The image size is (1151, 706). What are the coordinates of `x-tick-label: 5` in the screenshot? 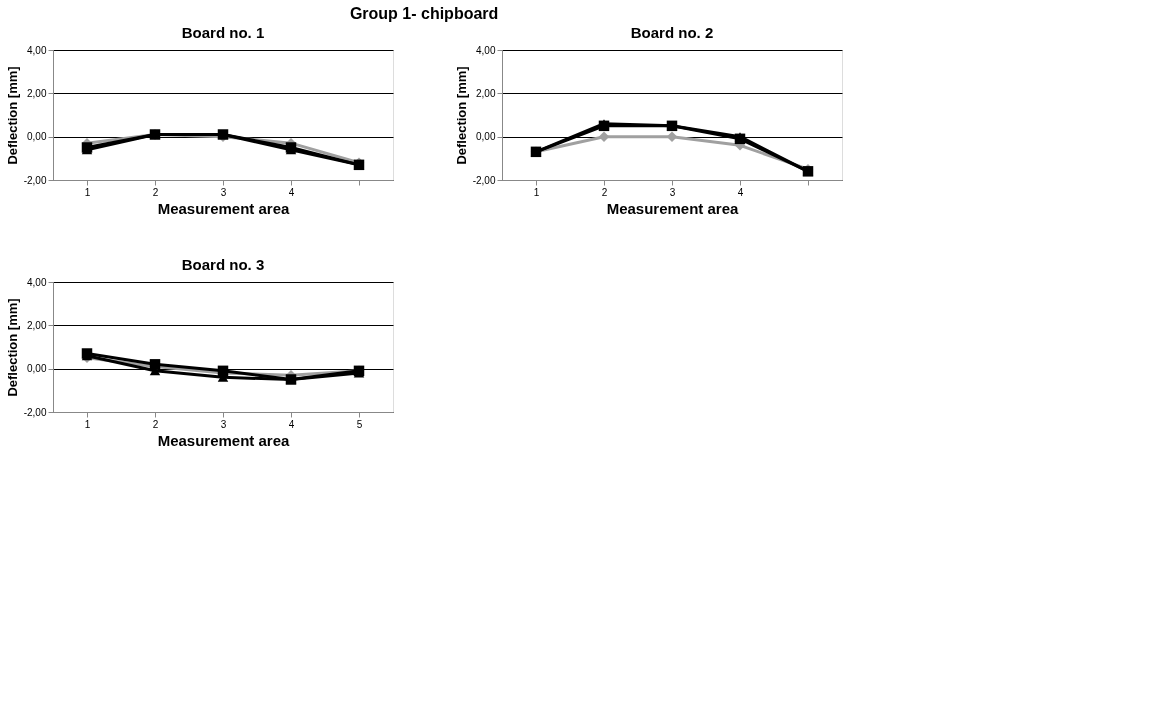 It's located at (359, 424).